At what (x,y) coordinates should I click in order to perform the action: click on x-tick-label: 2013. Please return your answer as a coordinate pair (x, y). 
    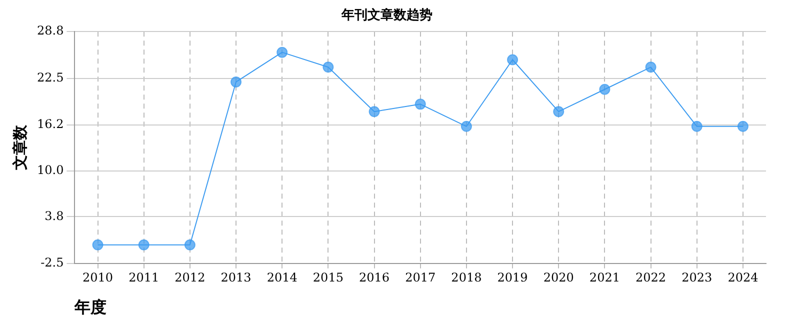
    Looking at the image, I should click on (236, 277).